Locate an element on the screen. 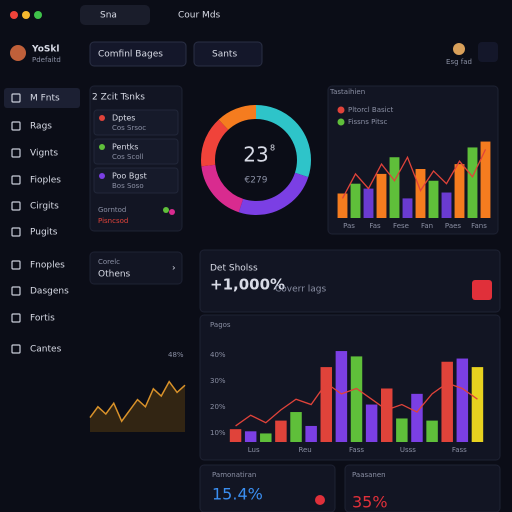 The image size is (512, 512). y-label: 20% is located at coordinates (218, 407).